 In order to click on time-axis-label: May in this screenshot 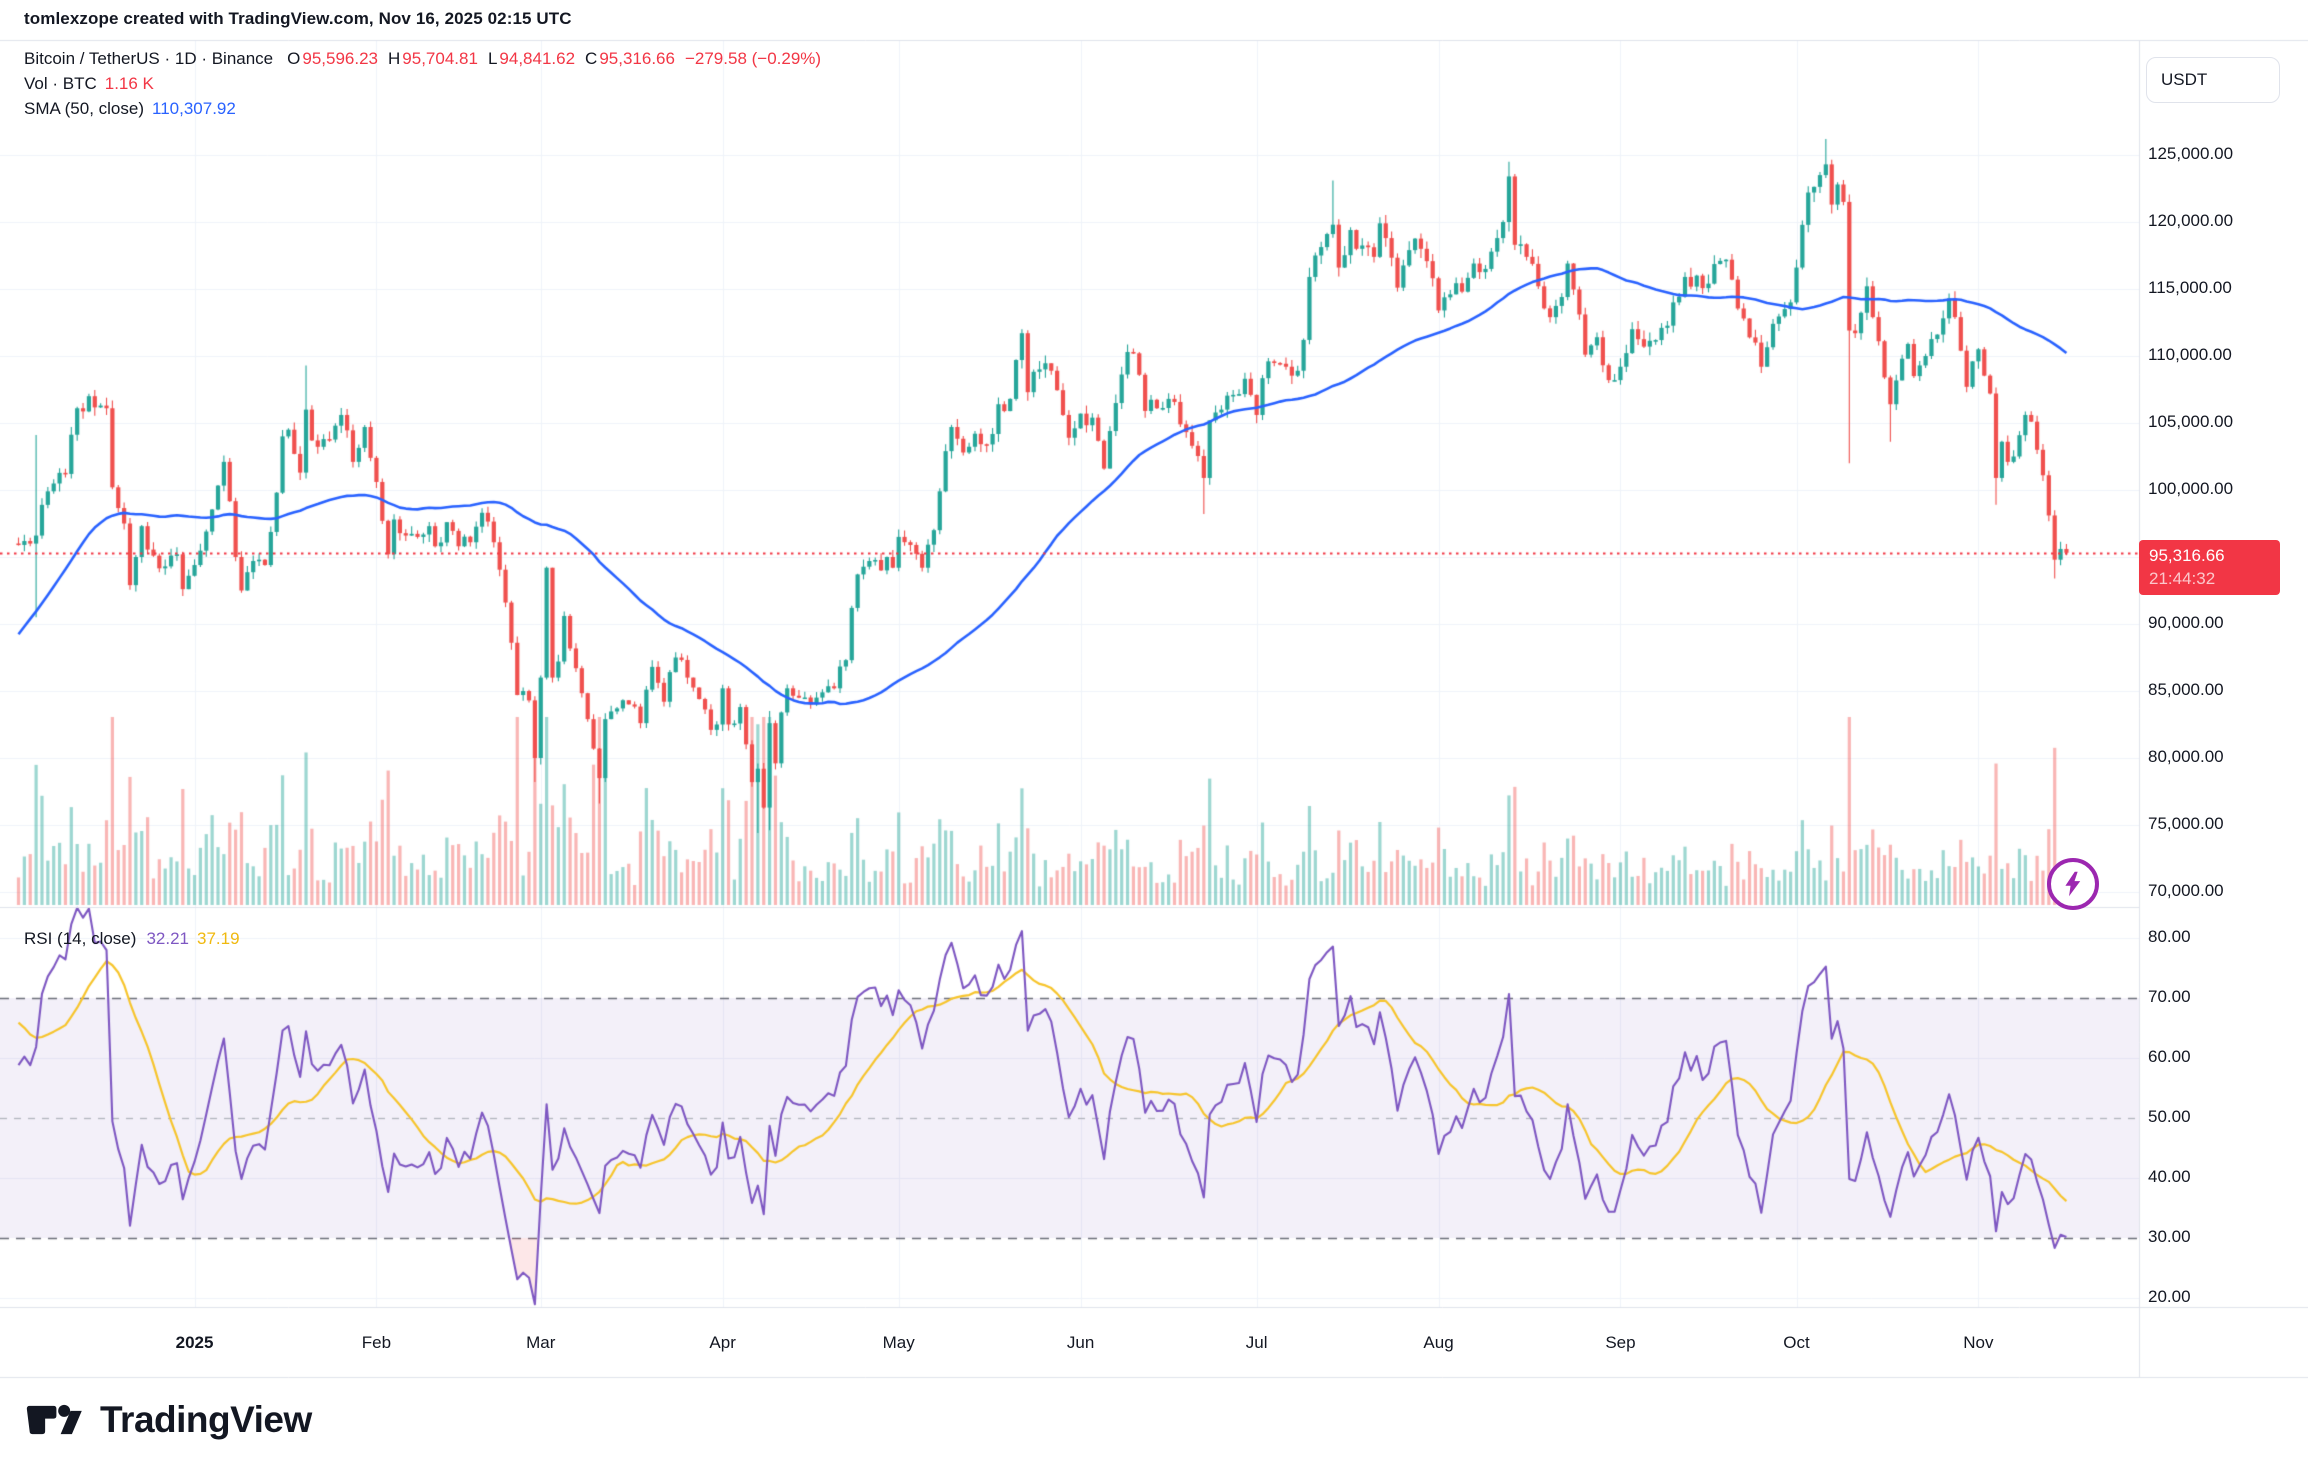, I will do `click(898, 1342)`.